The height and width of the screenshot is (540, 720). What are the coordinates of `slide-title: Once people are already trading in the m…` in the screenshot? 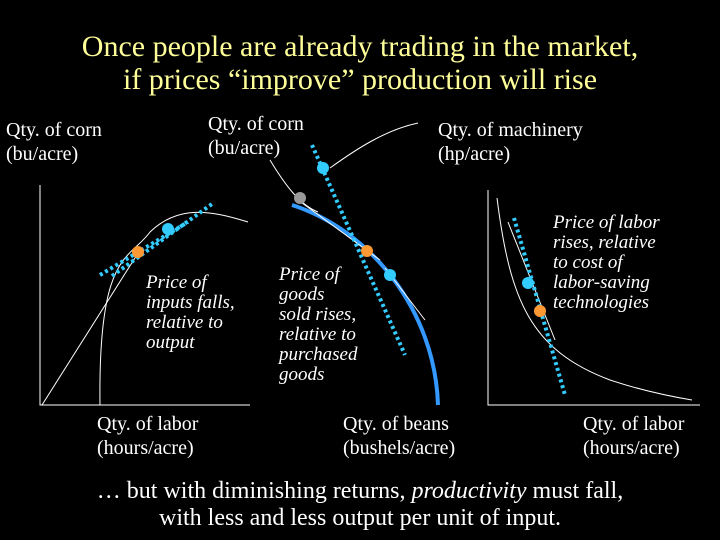 It's located at (360, 63).